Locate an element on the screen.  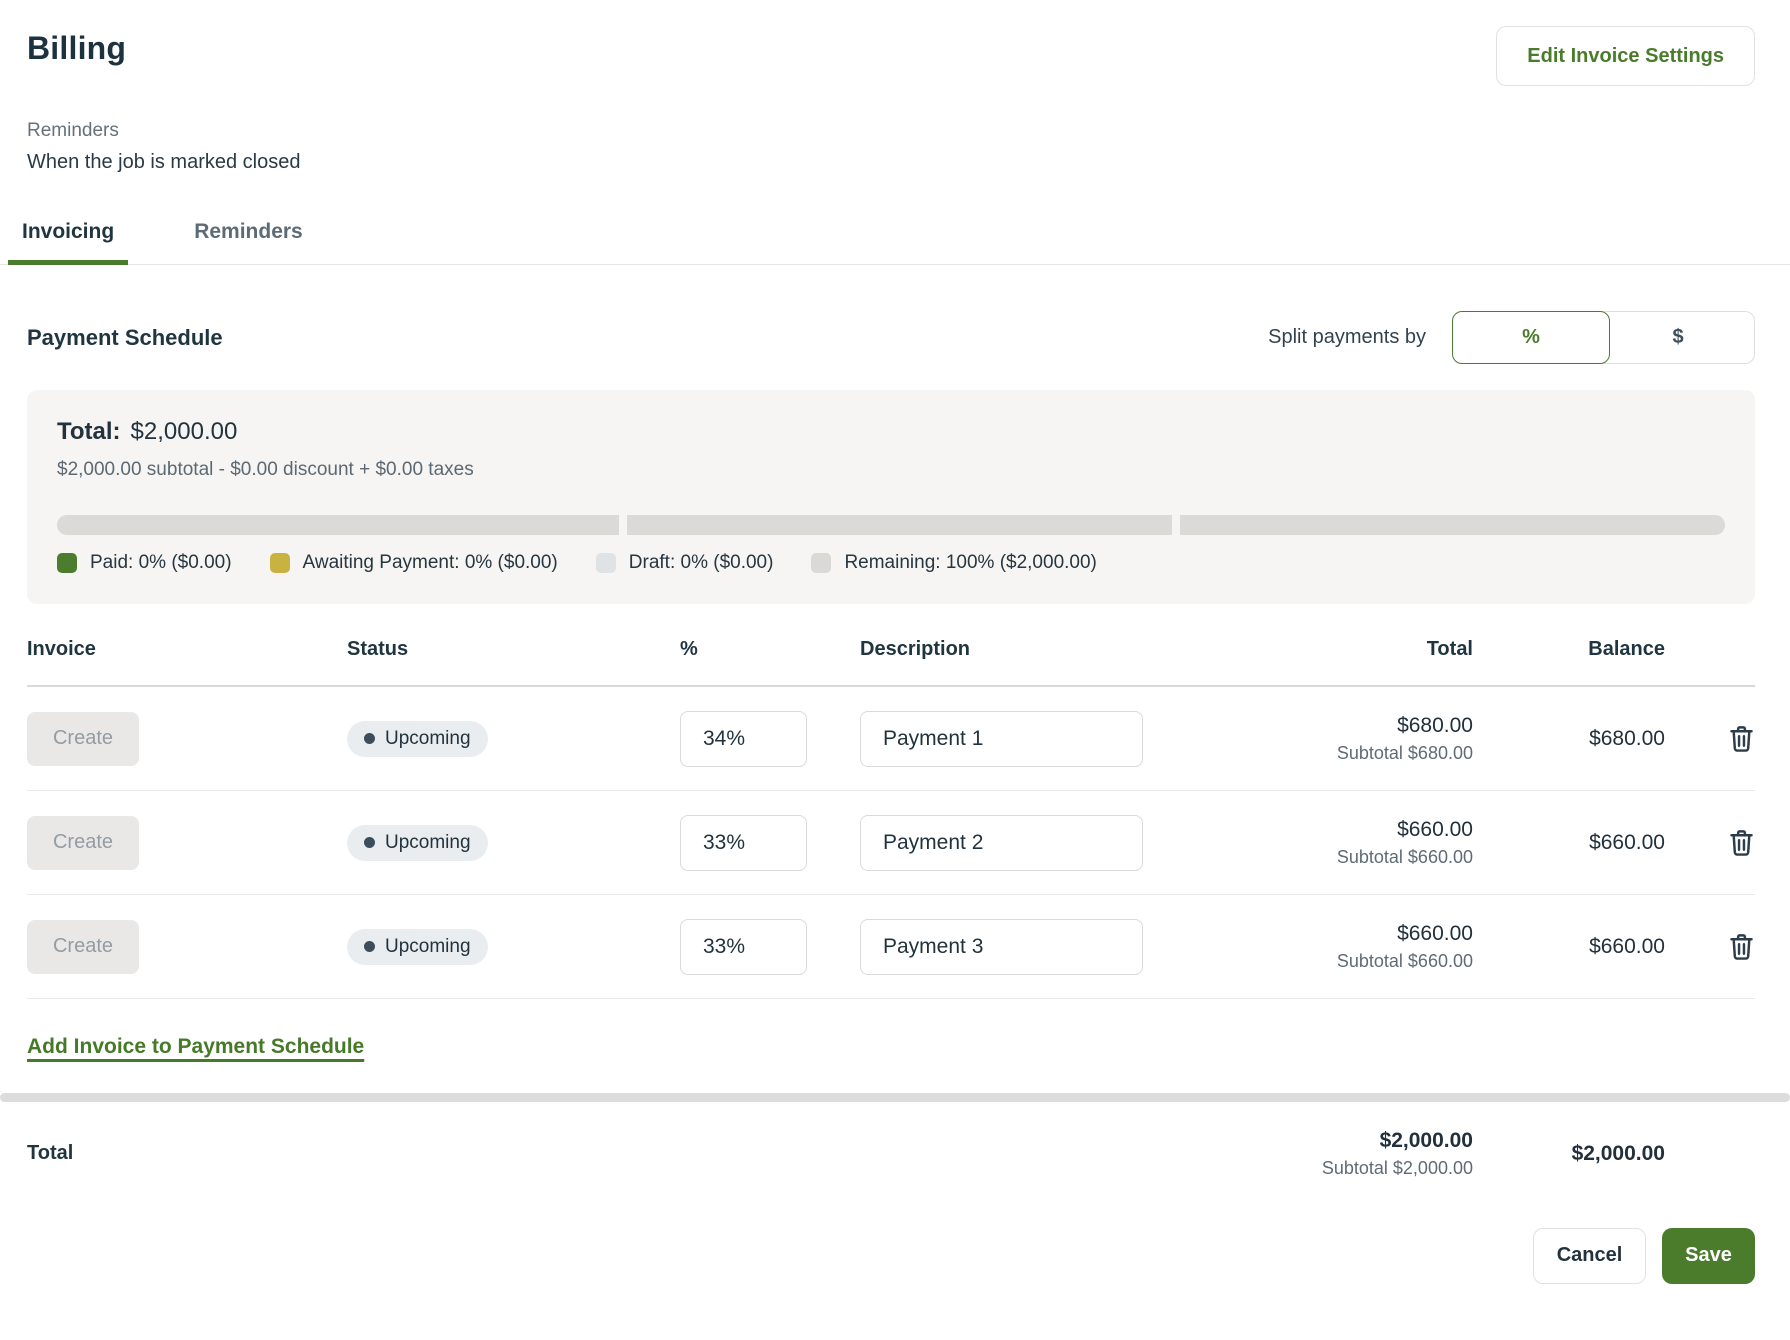
header-balance: Balance is located at coordinates (1626, 649).